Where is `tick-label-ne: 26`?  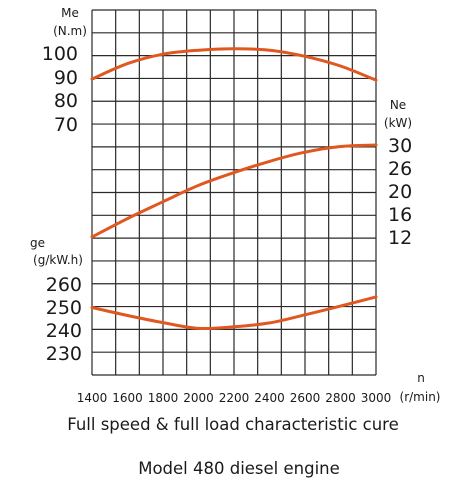 tick-label-ne: 26 is located at coordinates (400, 169).